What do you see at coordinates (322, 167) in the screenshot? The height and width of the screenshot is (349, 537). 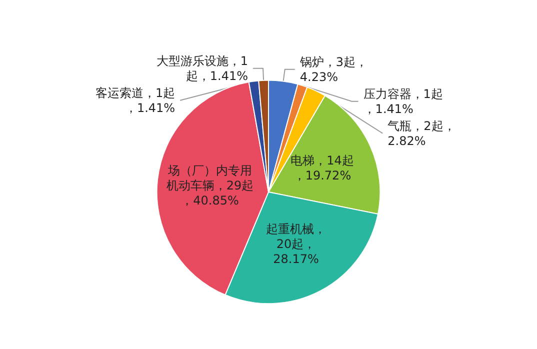 I see `slice-label: 电梯，14起，19.72%` at bounding box center [322, 167].